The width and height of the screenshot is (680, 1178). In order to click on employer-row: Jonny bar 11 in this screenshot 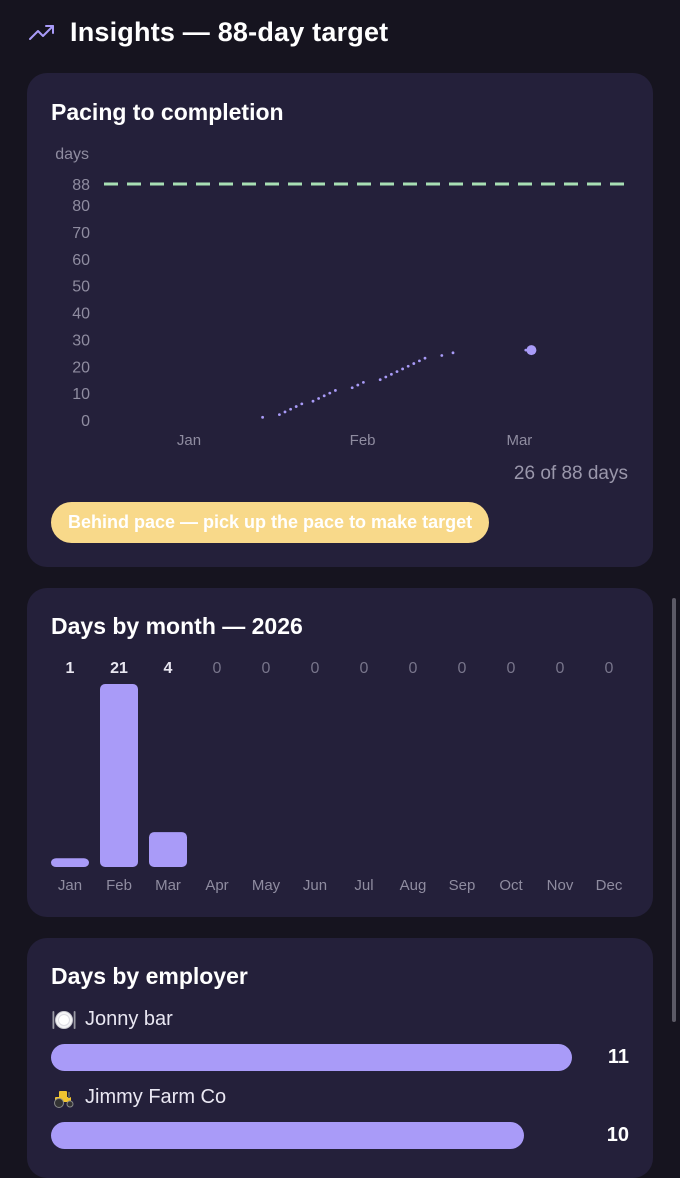, I will do `click(340, 1041)`.